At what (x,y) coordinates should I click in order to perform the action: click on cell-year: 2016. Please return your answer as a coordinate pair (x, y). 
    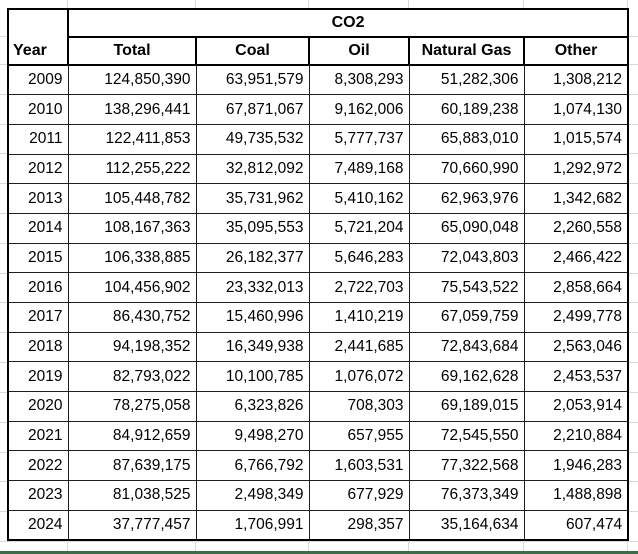
    Looking at the image, I should click on (38, 287).